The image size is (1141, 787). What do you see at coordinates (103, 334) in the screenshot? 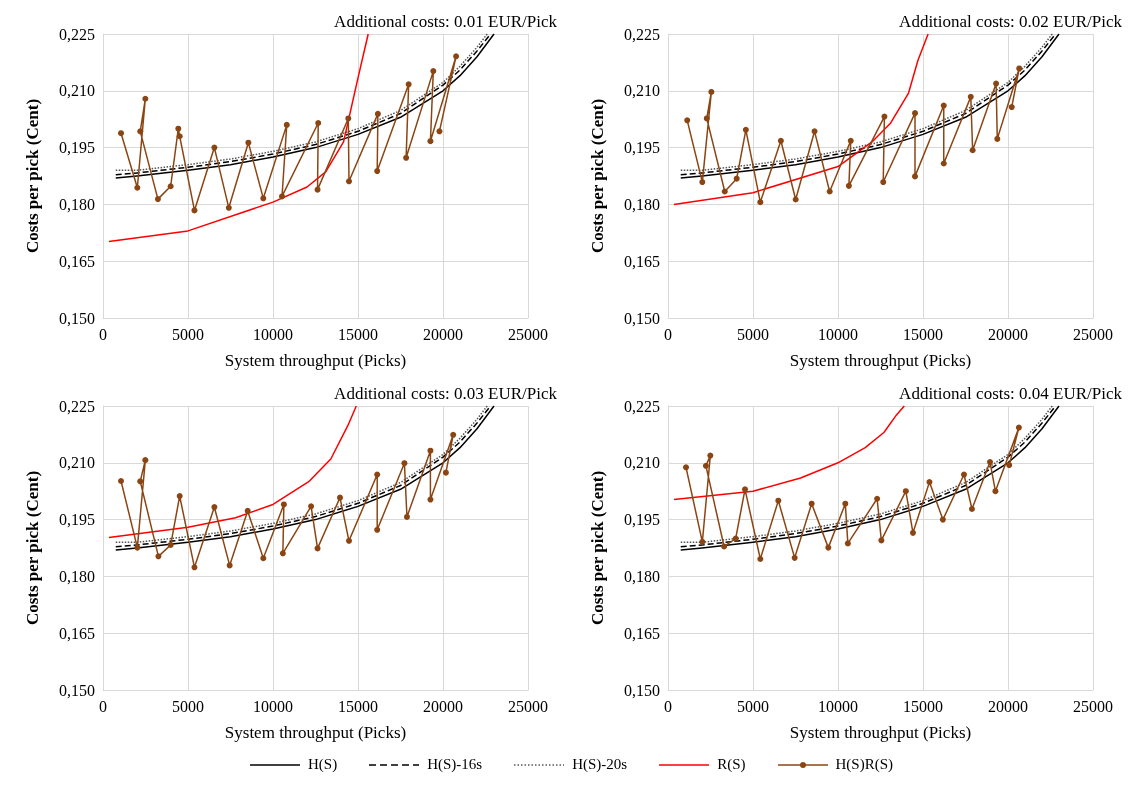
I see `x-tick-label: 0` at bounding box center [103, 334].